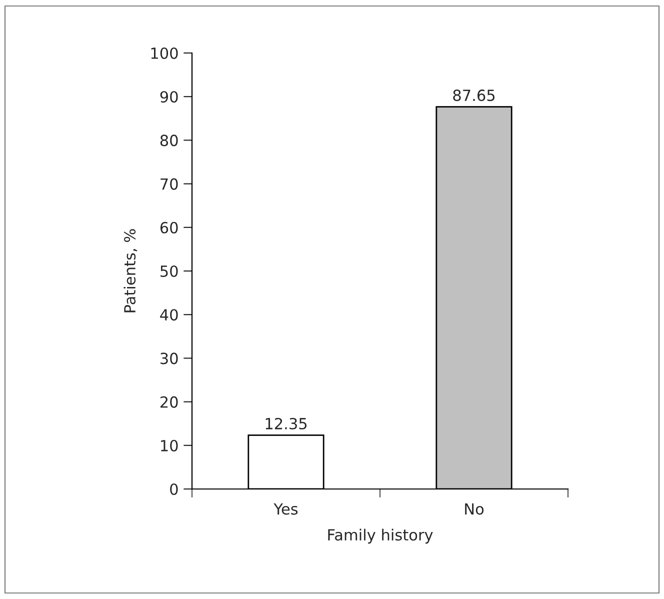  What do you see at coordinates (164, 53) in the screenshot?
I see `y-tick-label: 100` at bounding box center [164, 53].